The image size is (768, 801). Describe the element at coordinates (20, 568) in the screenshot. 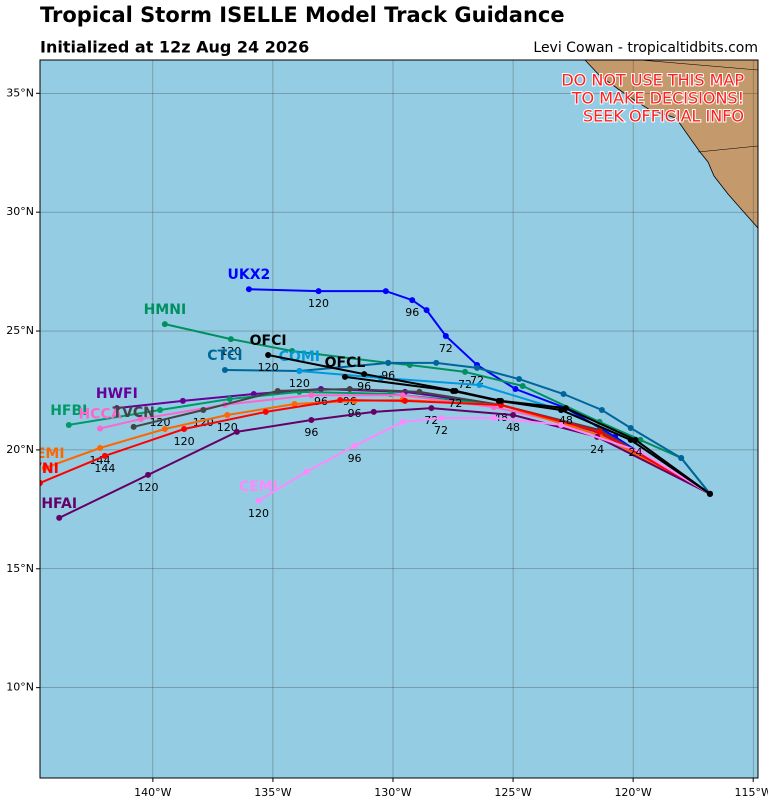

I see `y-tick-label: 15°N` at that location.